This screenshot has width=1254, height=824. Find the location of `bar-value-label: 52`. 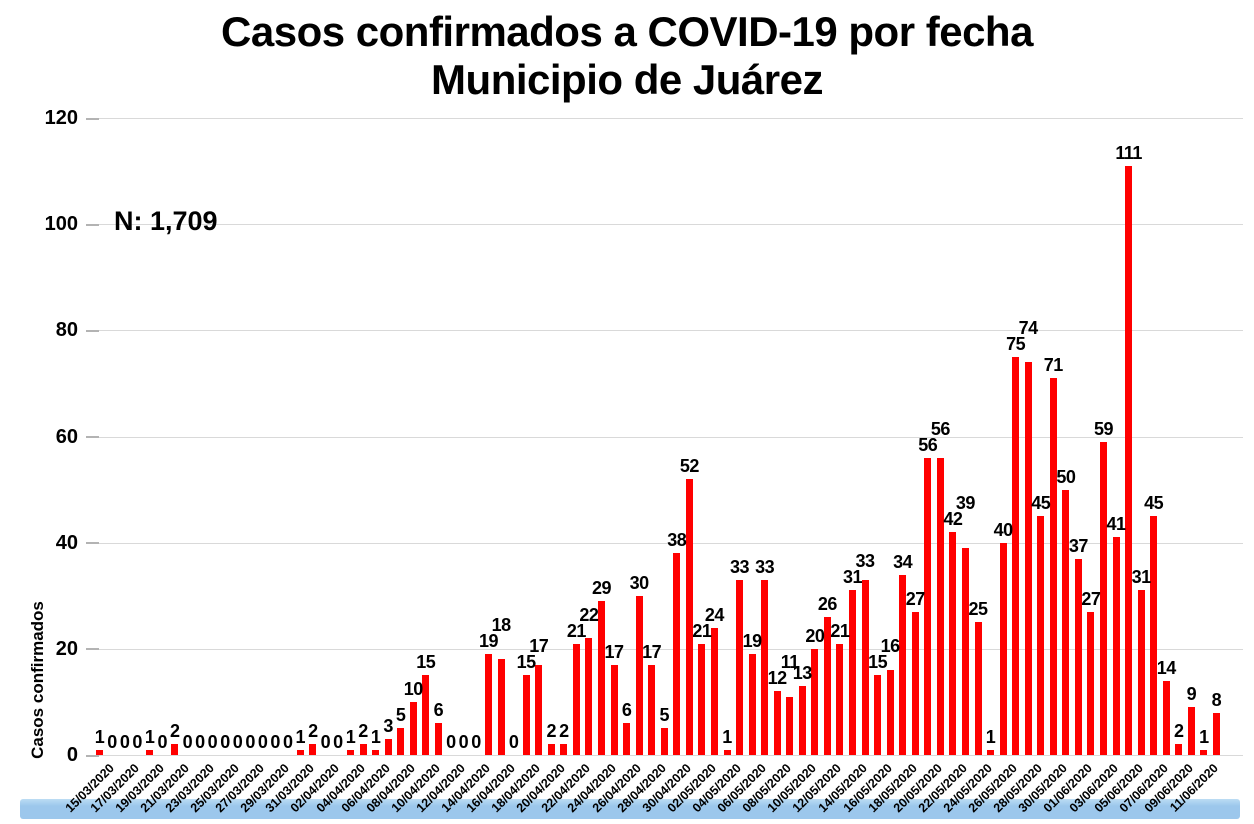

bar-value-label: 52 is located at coordinates (689, 465).